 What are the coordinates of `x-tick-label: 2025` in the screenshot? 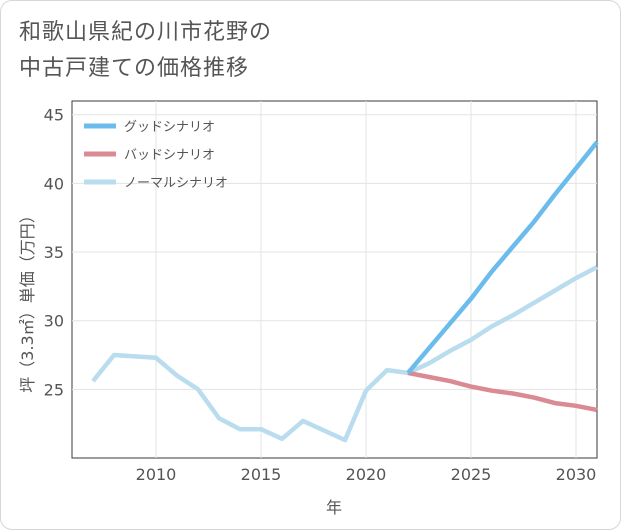 It's located at (471, 474).